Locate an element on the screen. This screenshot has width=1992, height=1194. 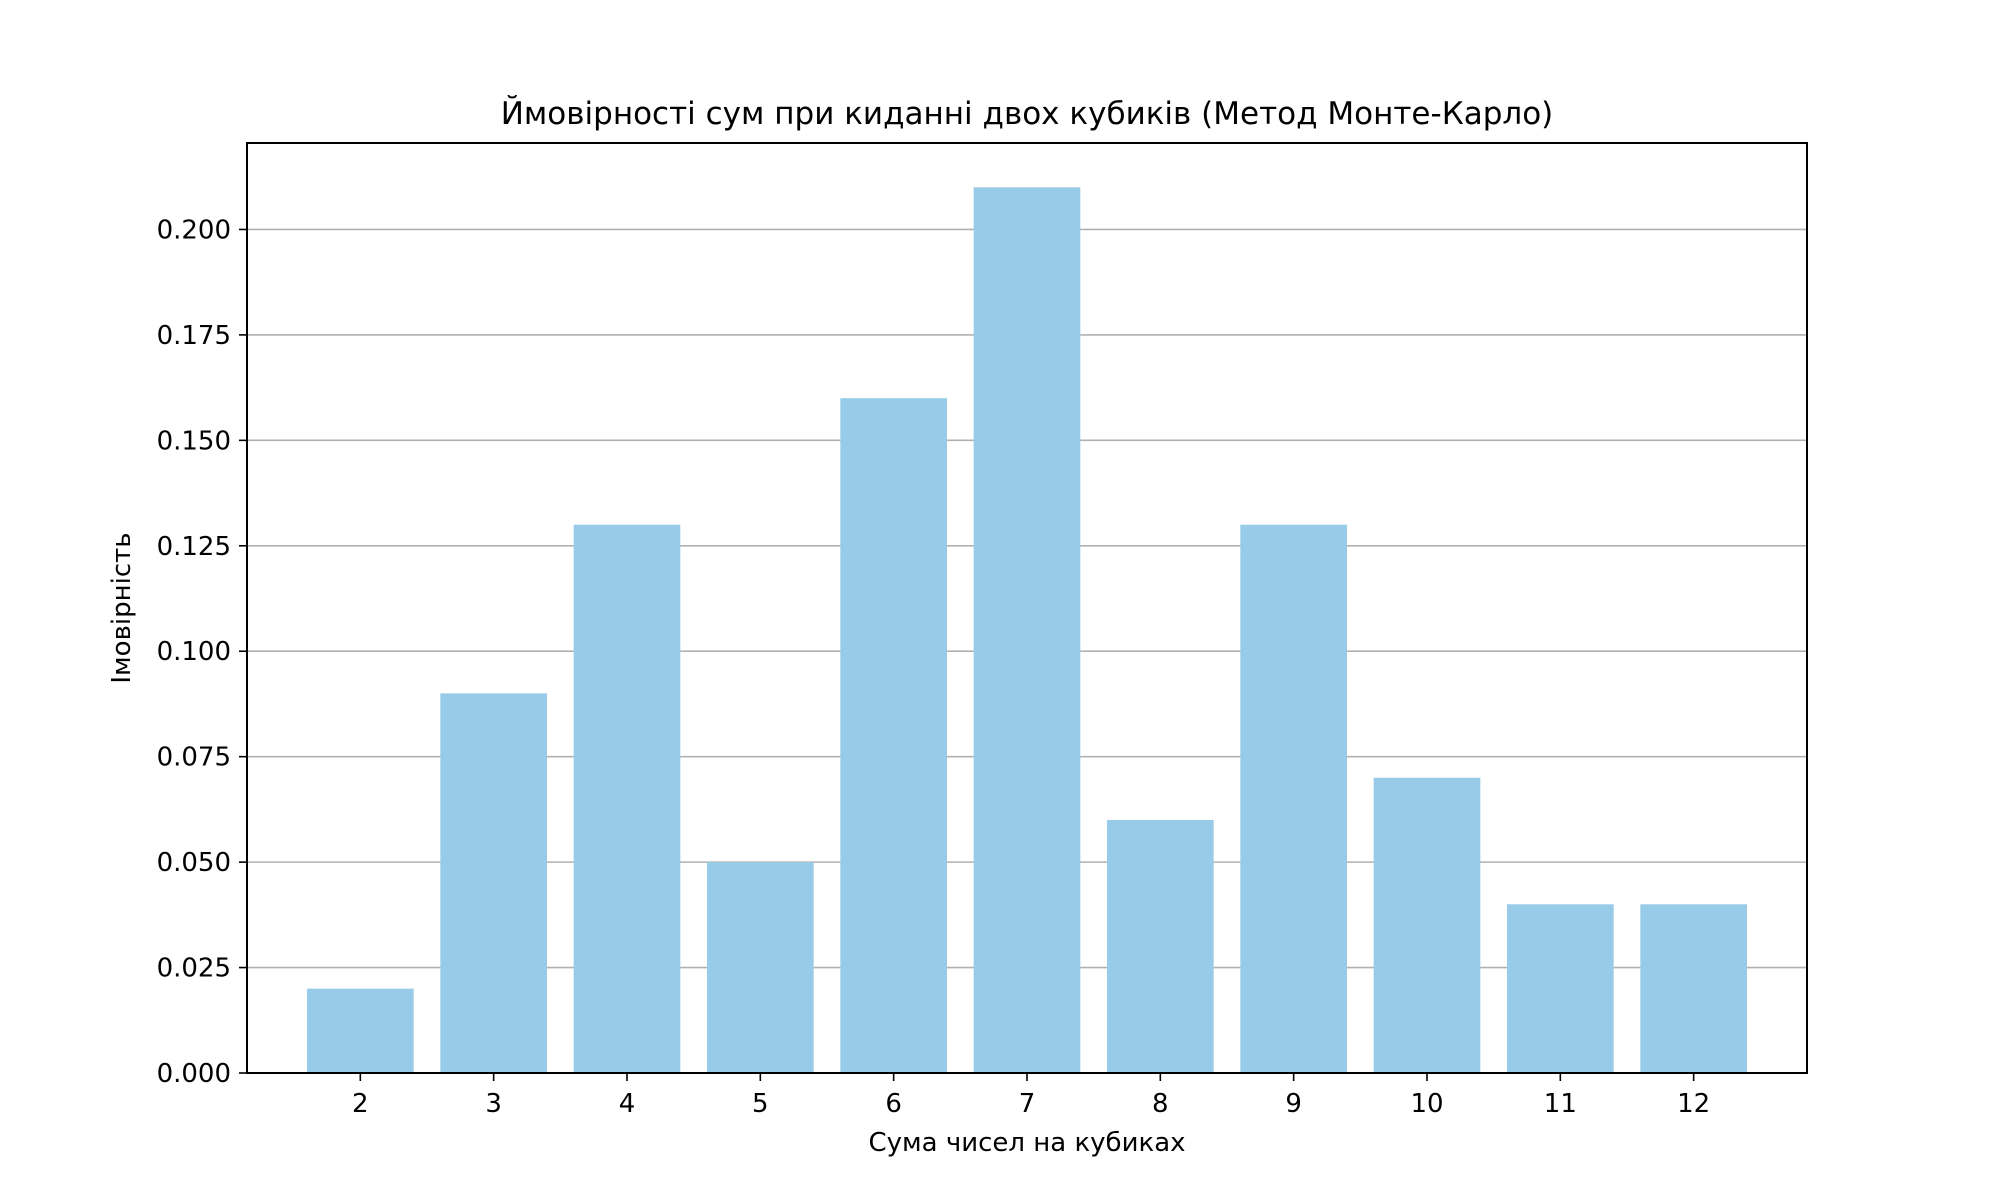
x-axis-ticks: 2 3 4 5 6 7 8 9 10 11 12 is located at coordinates (1031, 1096).